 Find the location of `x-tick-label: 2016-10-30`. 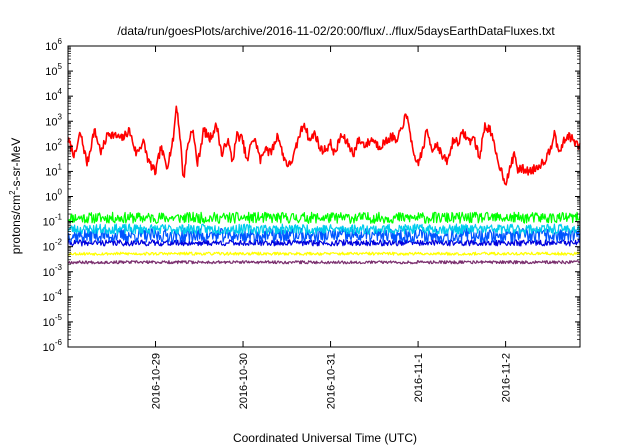

x-tick-label: 2016-10-30 is located at coordinates (244, 381).